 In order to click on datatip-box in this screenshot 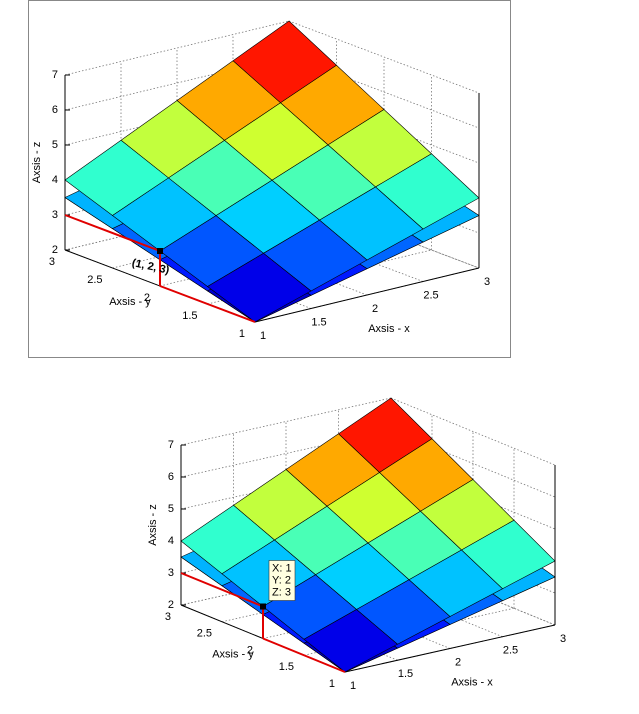, I will do `click(282, 580)`.